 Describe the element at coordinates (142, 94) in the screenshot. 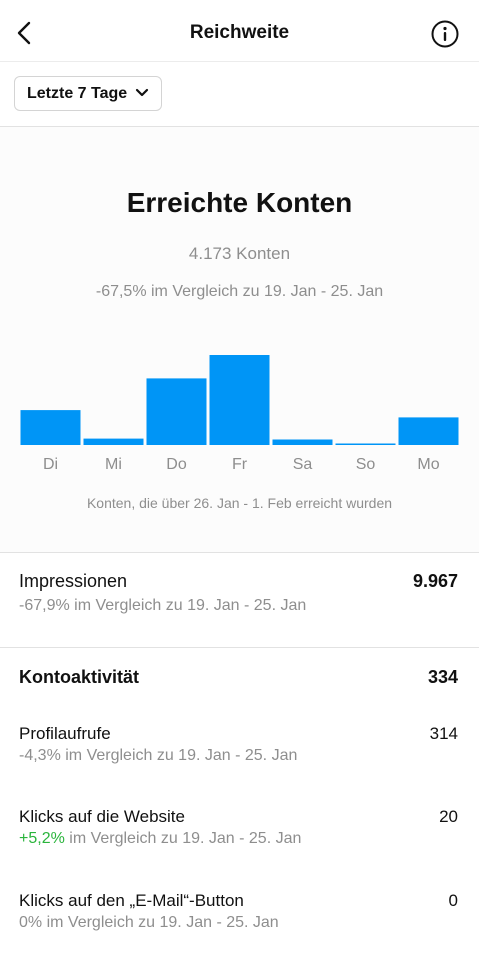

I see `chevron-down-icon` at that location.